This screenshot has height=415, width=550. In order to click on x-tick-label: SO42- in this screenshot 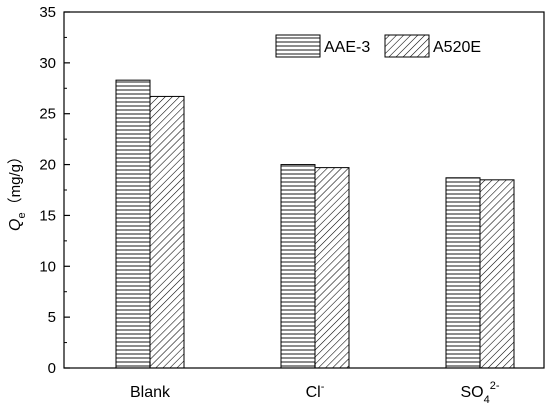, I will do `click(479, 393)`.